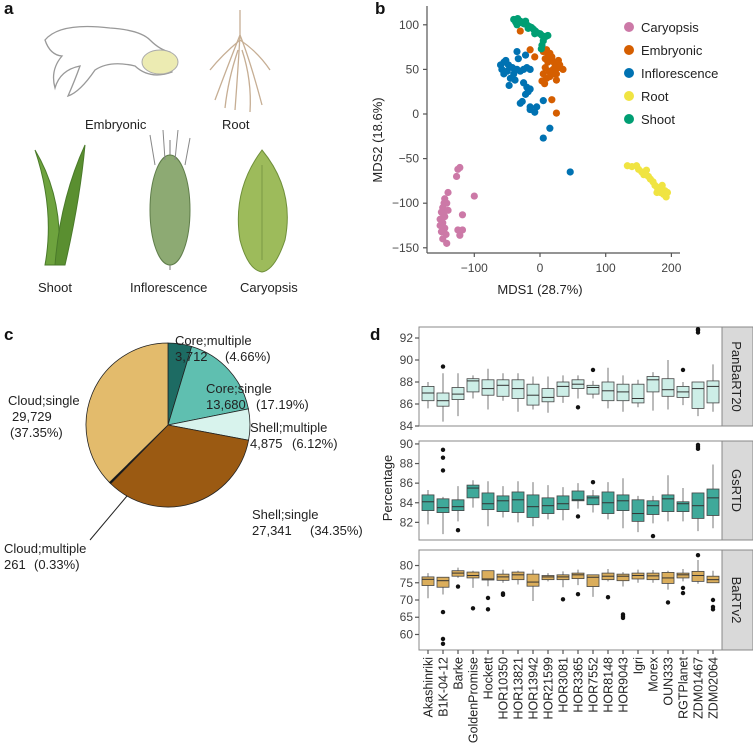 The width and height of the screenshot is (753, 756). Describe the element at coordinates (629, 119) in the screenshot. I see `legend-marker-shoot` at that location.